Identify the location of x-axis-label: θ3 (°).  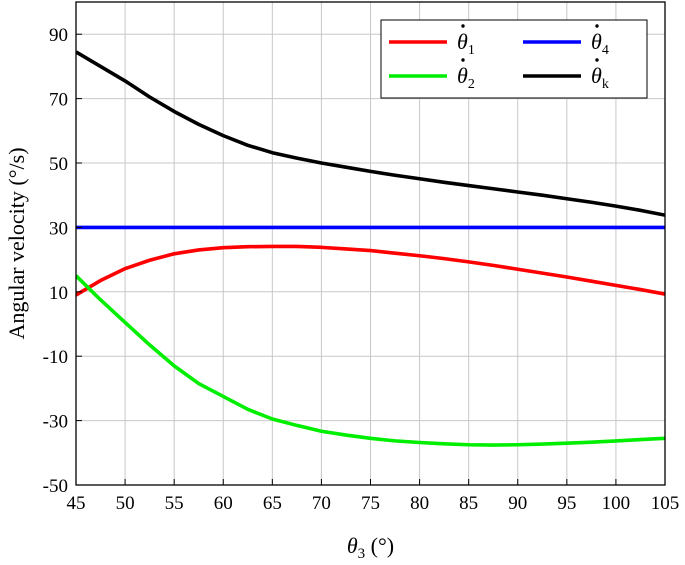
(370, 547).